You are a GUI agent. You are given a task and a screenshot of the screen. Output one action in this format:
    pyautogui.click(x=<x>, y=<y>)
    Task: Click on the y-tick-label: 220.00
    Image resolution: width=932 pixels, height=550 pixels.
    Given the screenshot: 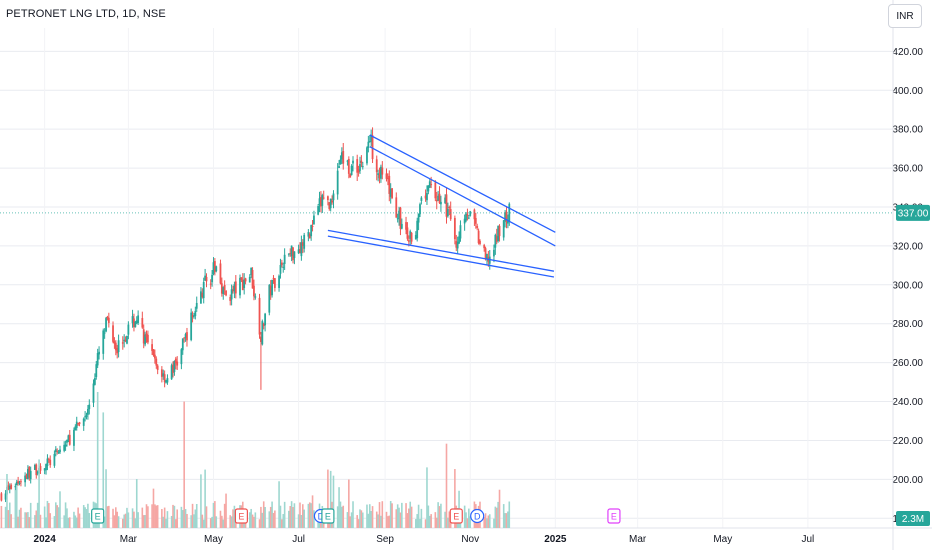 What is the action you would take?
    pyautogui.click(x=907, y=441)
    